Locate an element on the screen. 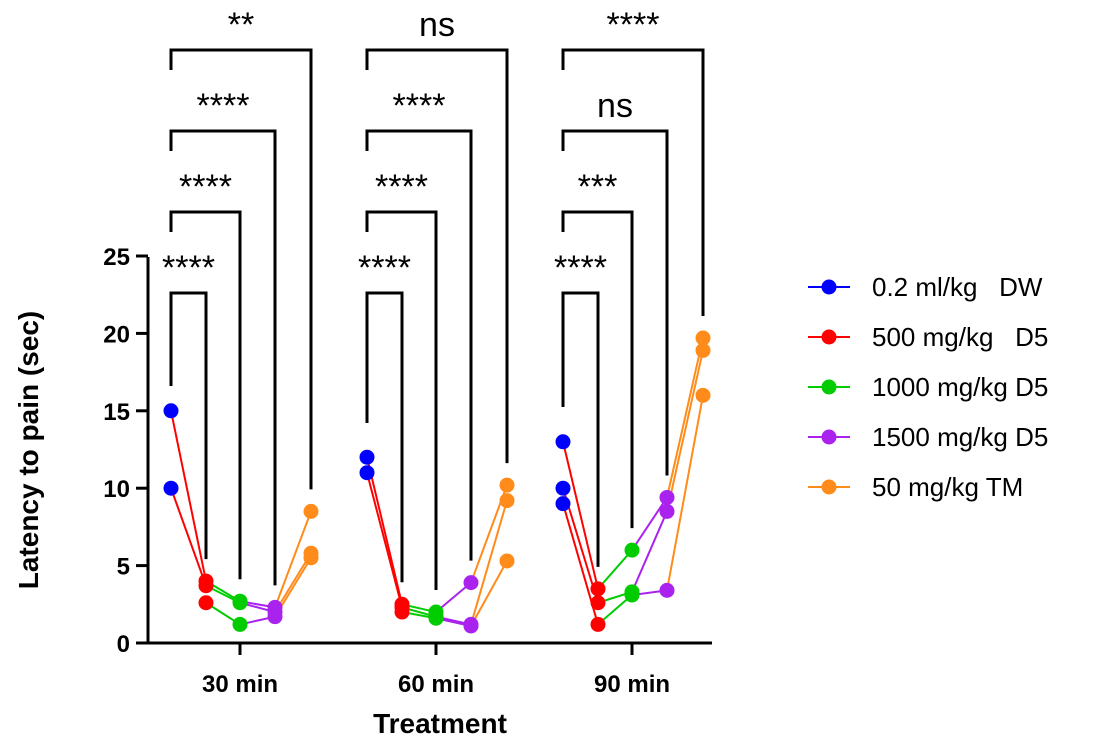  y-tick-label: 10 is located at coordinates (116, 489).